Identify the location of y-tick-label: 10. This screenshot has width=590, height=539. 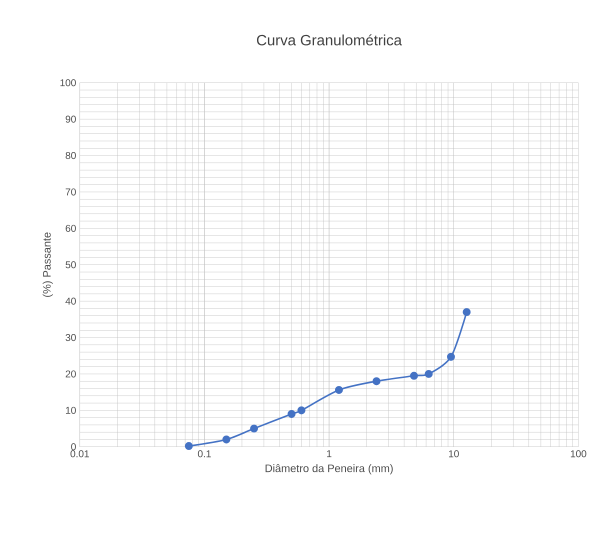
(71, 410).